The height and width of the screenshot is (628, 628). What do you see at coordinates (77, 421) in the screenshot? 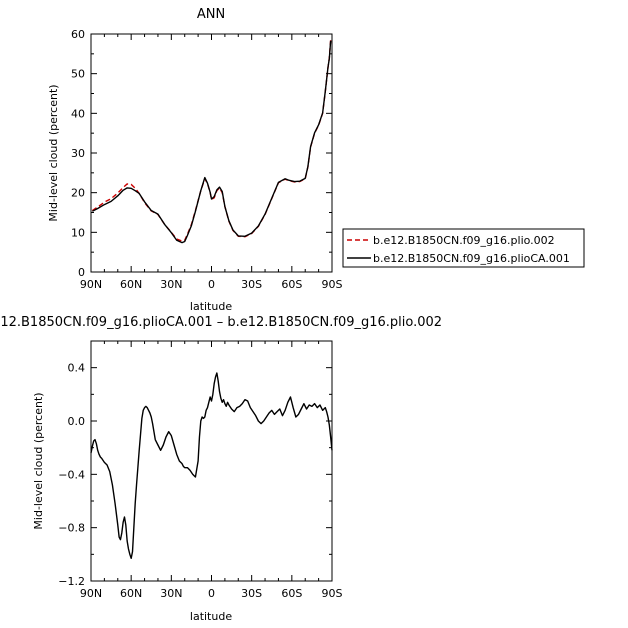
I see `bottom-y-tick-label: 0.0` at bounding box center [77, 421].